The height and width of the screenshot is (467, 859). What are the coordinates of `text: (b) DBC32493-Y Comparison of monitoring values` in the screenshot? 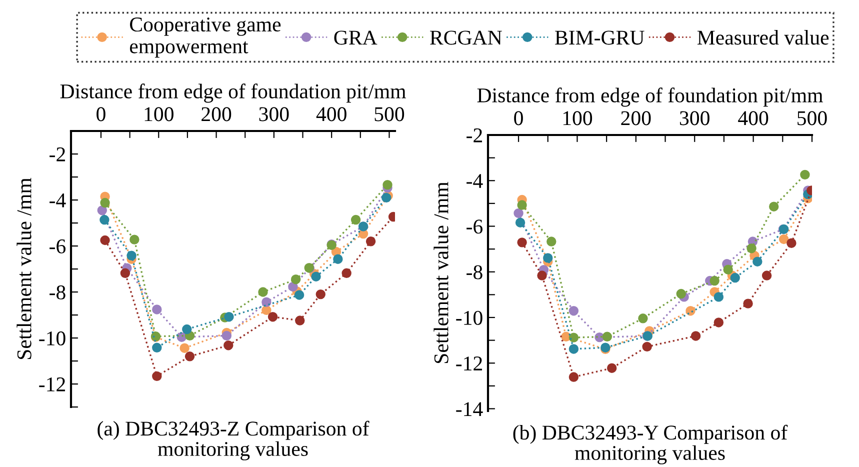 It's located at (650, 444).